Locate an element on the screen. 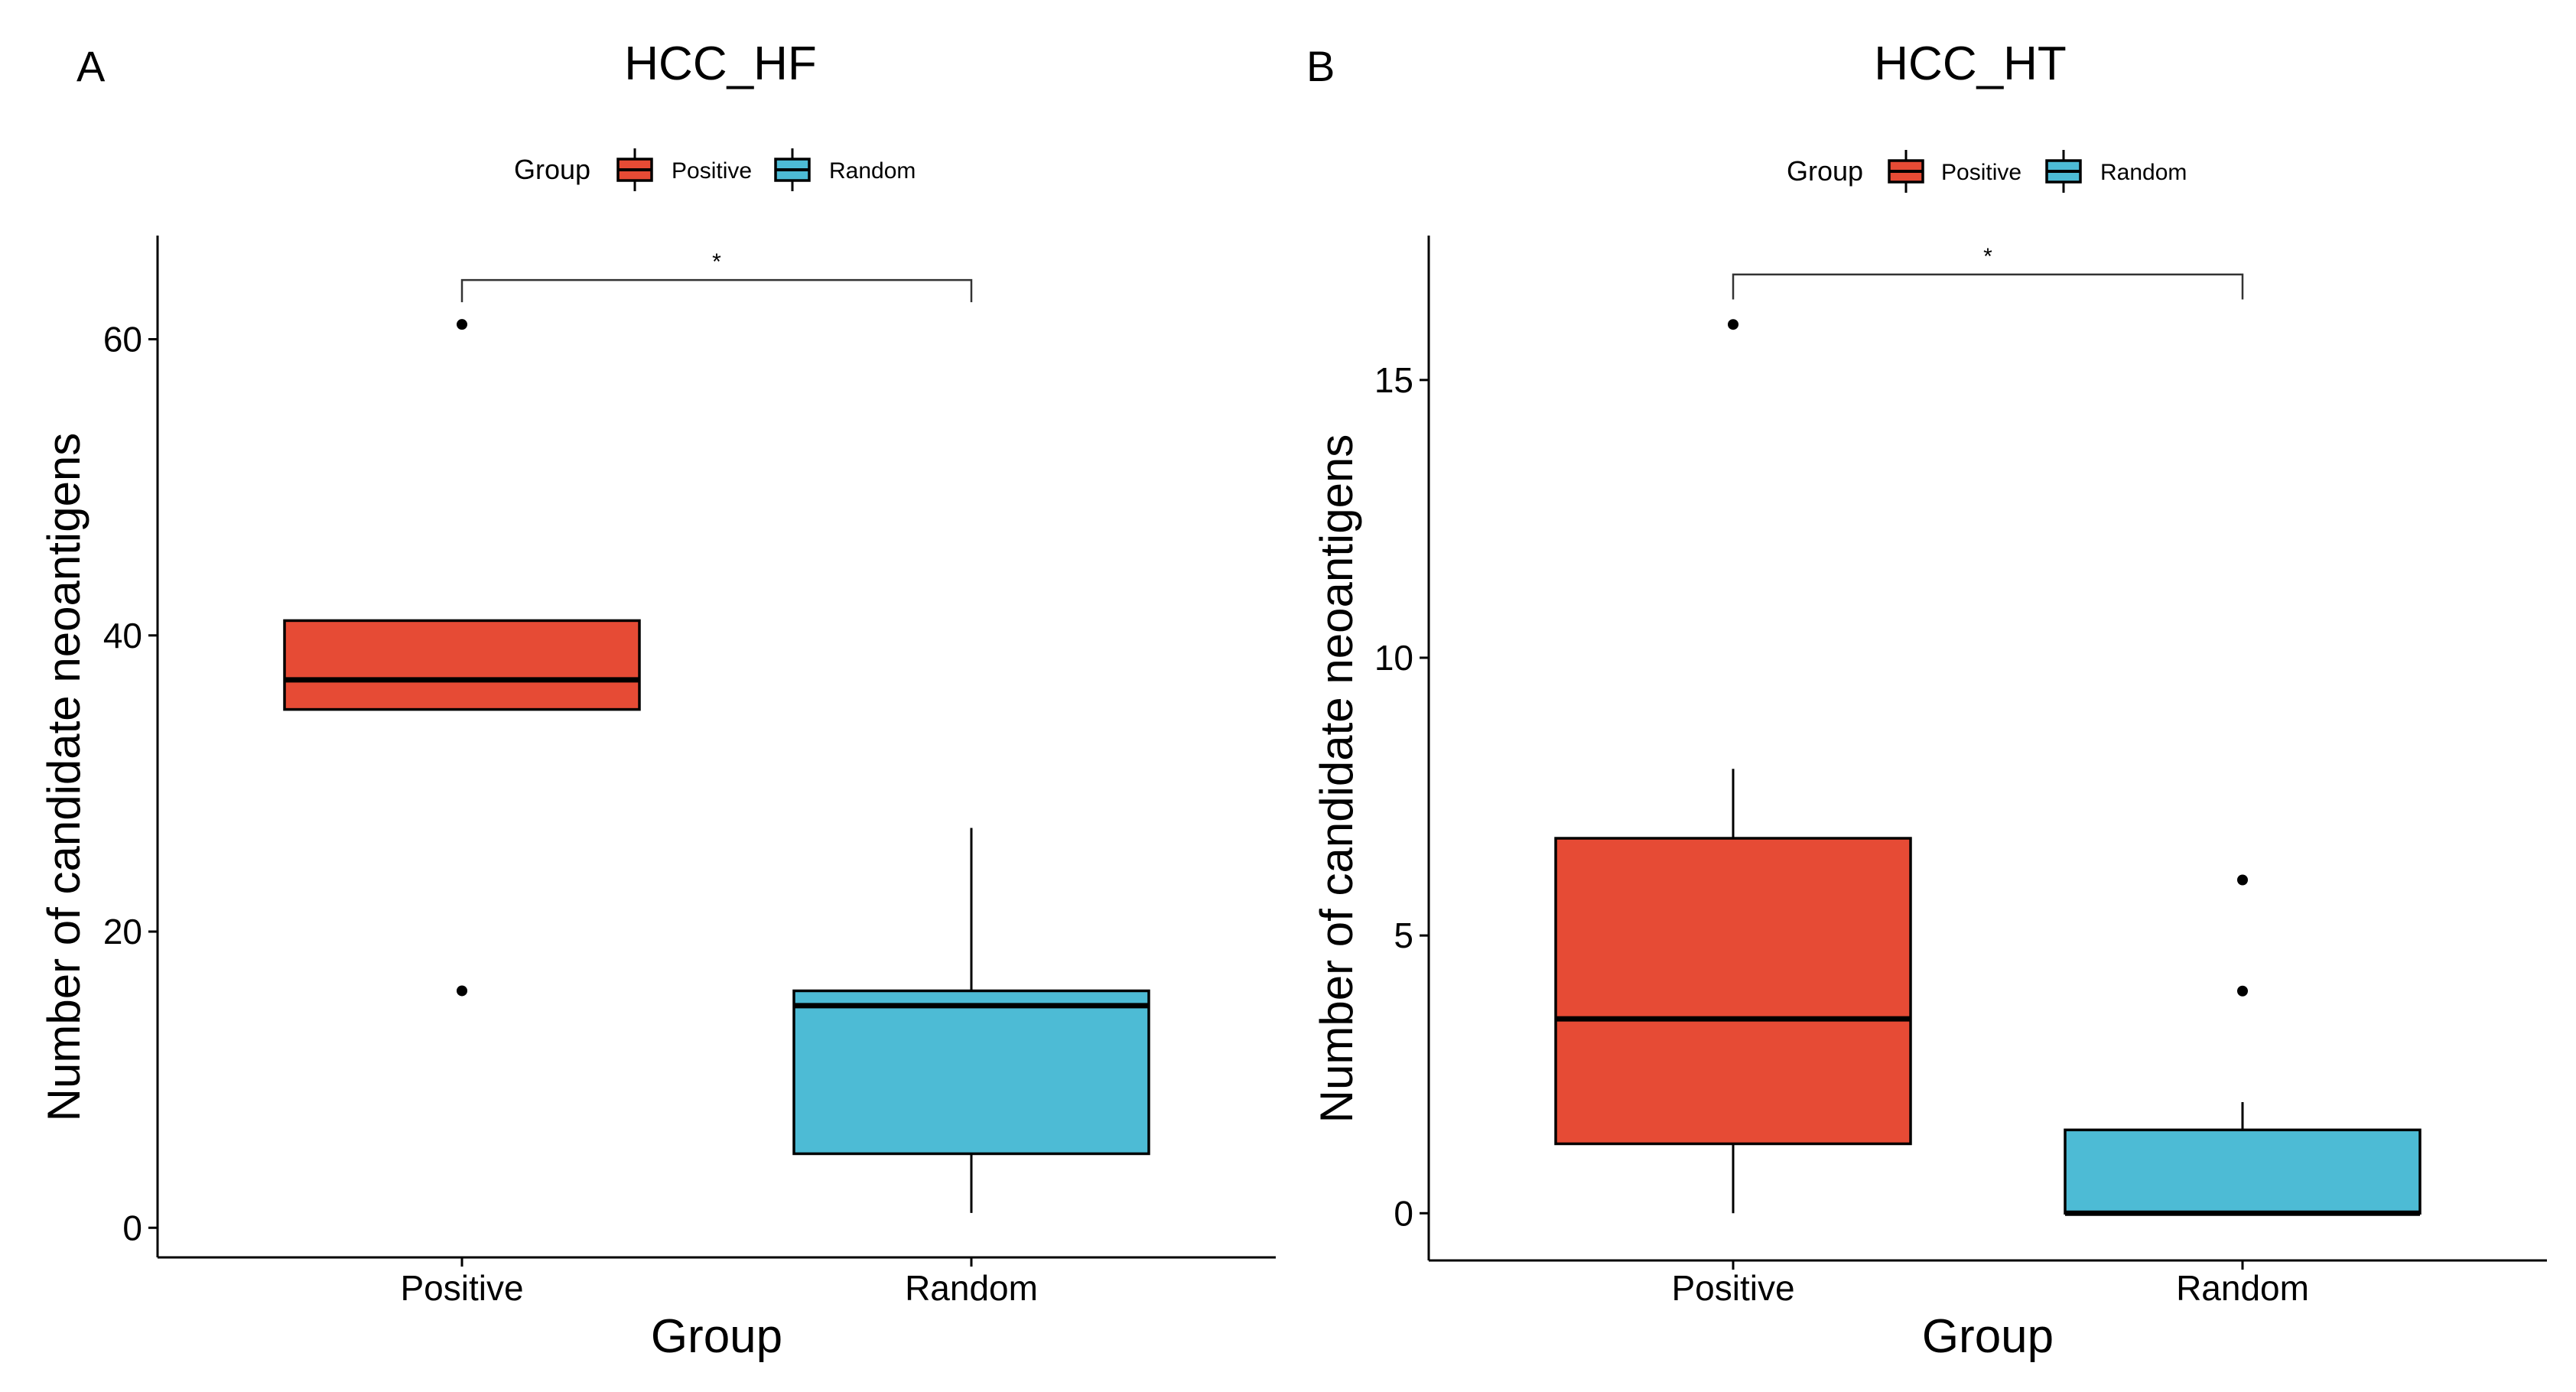 The width and height of the screenshot is (2576, 1392). y-tick-label: 20 is located at coordinates (122, 931).